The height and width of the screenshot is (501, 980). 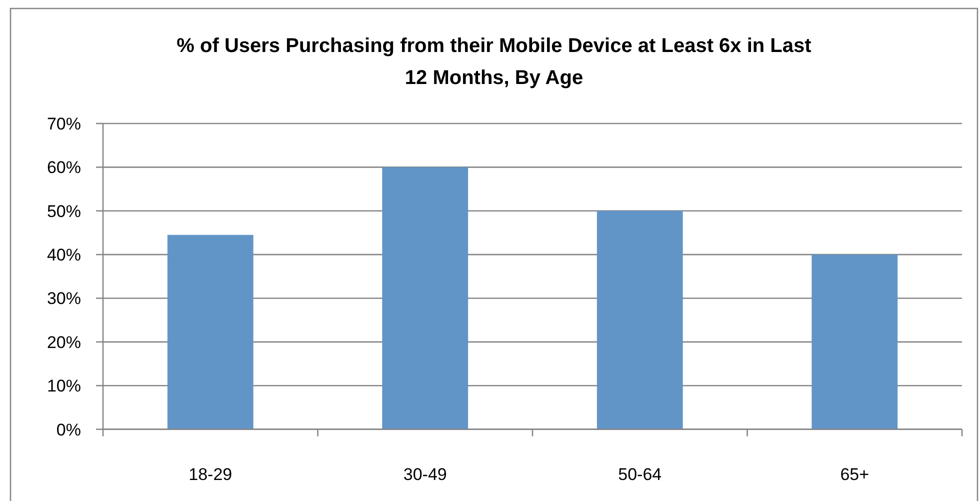 What do you see at coordinates (63, 168) in the screenshot?
I see `y-tick-label: 60%` at bounding box center [63, 168].